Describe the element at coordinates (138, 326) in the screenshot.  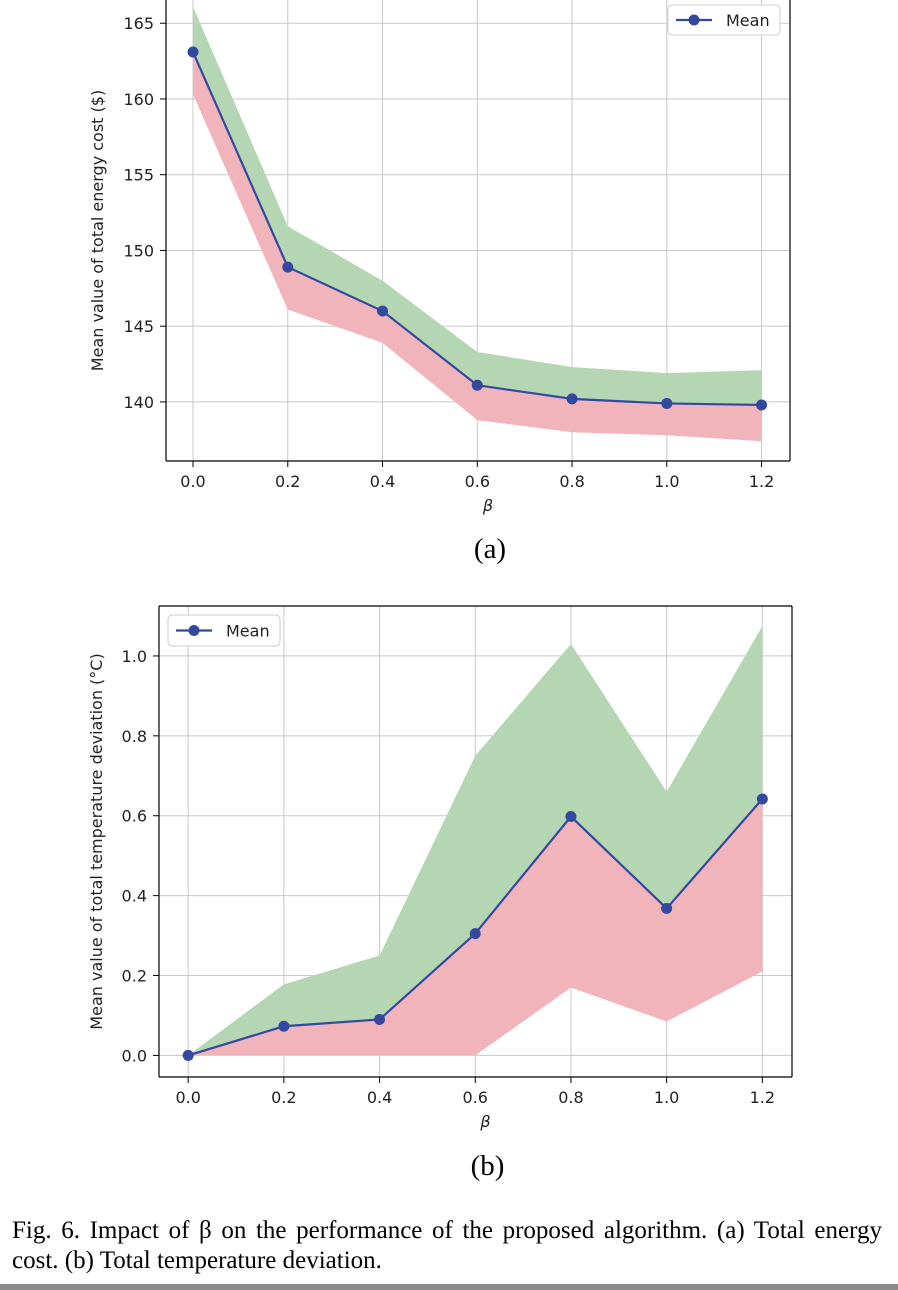
I see `y-tick-label: 145` at that location.